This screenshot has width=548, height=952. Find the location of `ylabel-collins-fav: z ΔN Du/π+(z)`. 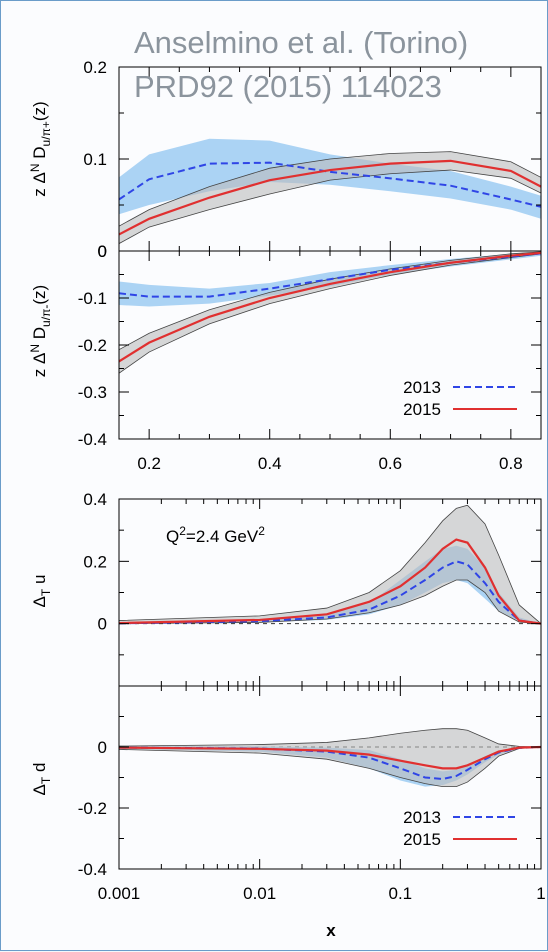

ylabel-collins-fav: z ΔN Du/π+(z) is located at coordinates (40, 148).